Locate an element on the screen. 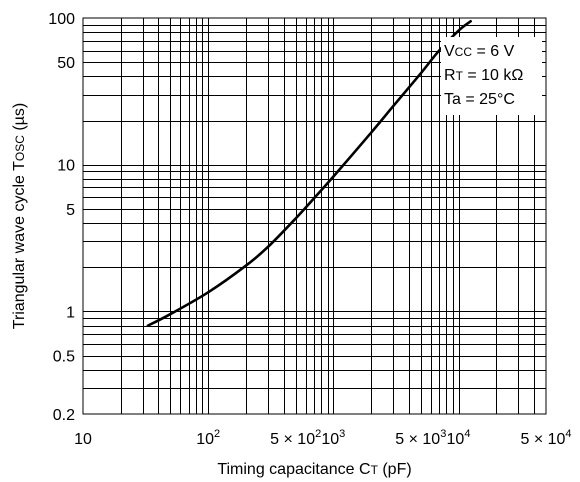 This screenshot has width=580, height=482. y-axis-label-sub: OSC is located at coordinates (20, 148).